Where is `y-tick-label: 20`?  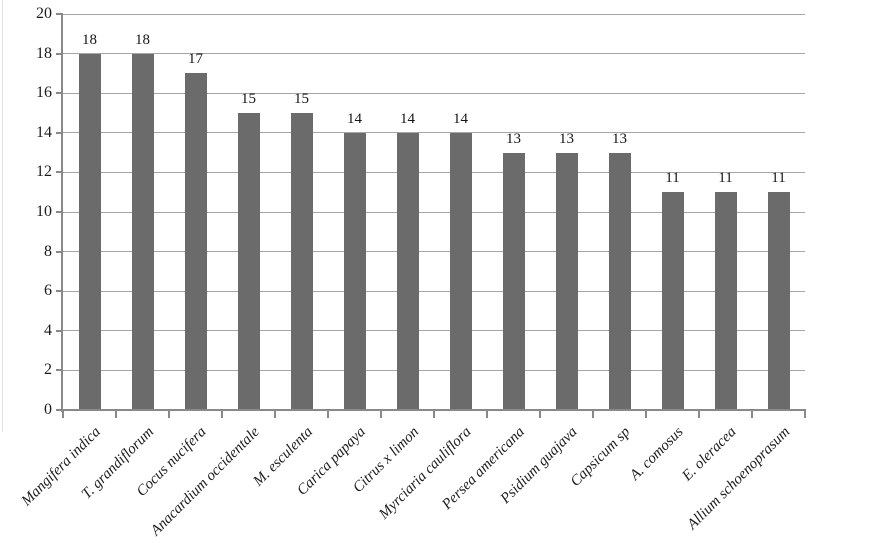
y-tick-label: 20 is located at coordinates (44, 13).